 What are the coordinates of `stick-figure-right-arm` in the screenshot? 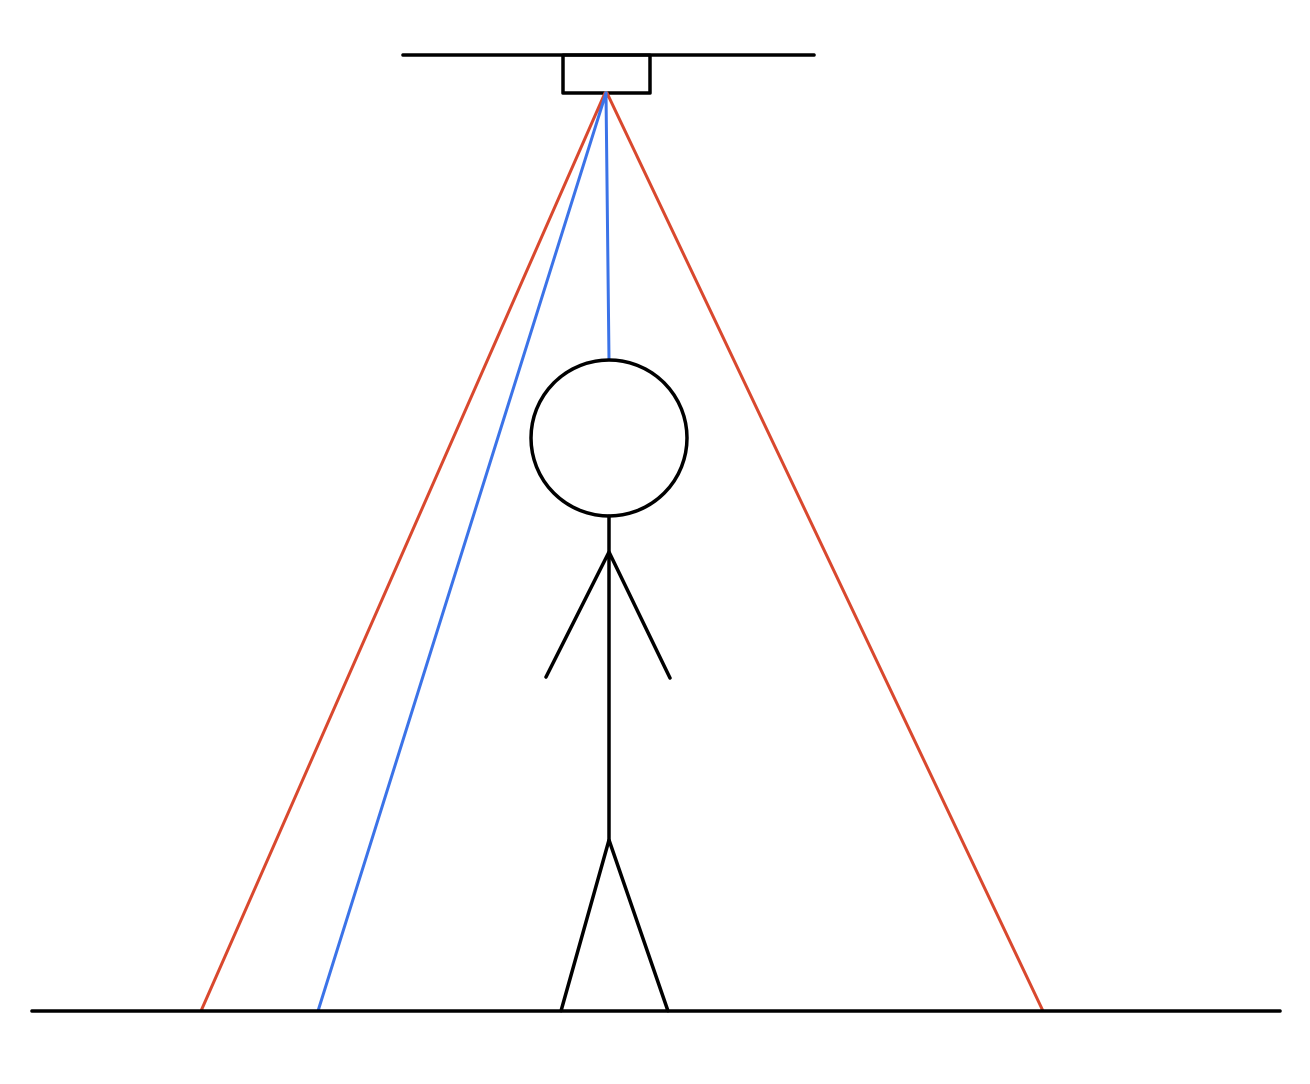 It's located at (639, 615).